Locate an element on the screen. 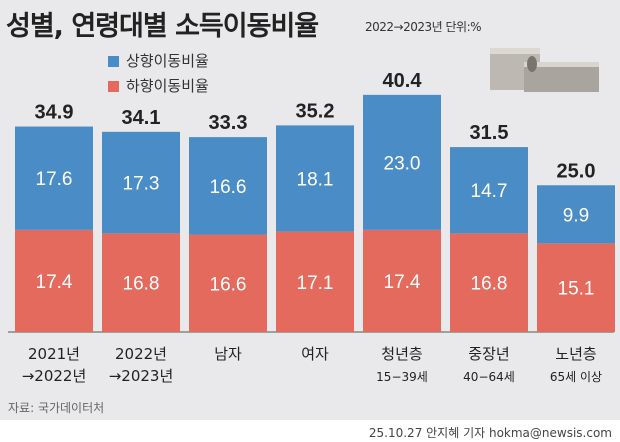 Image resolution: width=620 pixels, height=442 pixels. legend-label: 상향이동비율 is located at coordinates (167, 61).